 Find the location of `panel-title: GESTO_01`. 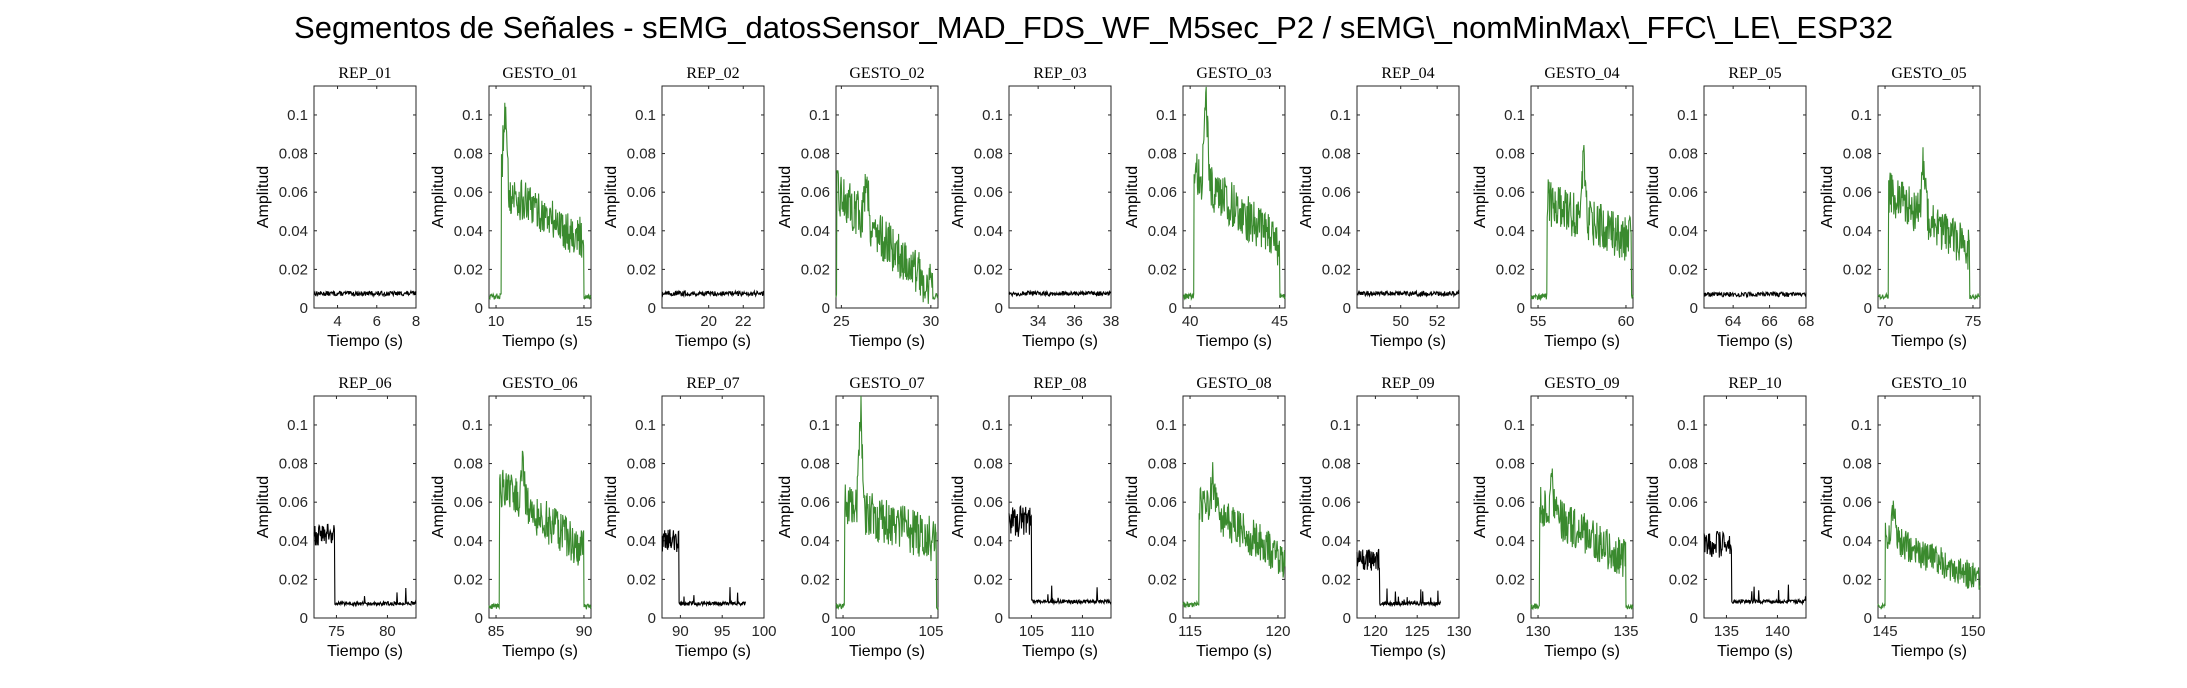

panel-title: GESTO_01 is located at coordinates (539, 73).